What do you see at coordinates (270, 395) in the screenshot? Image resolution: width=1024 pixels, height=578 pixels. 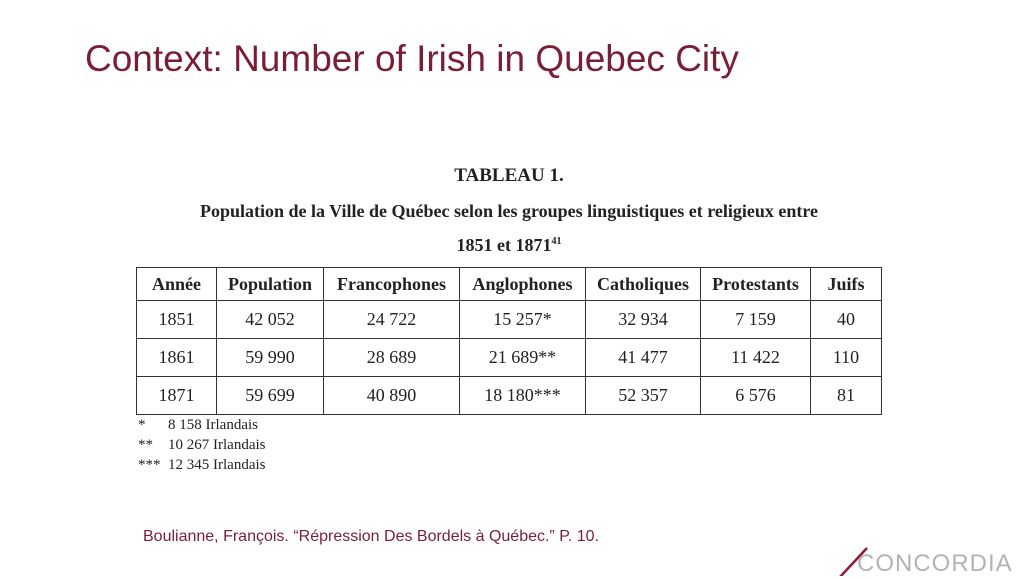 I see `cell: 59 699` at bounding box center [270, 395].